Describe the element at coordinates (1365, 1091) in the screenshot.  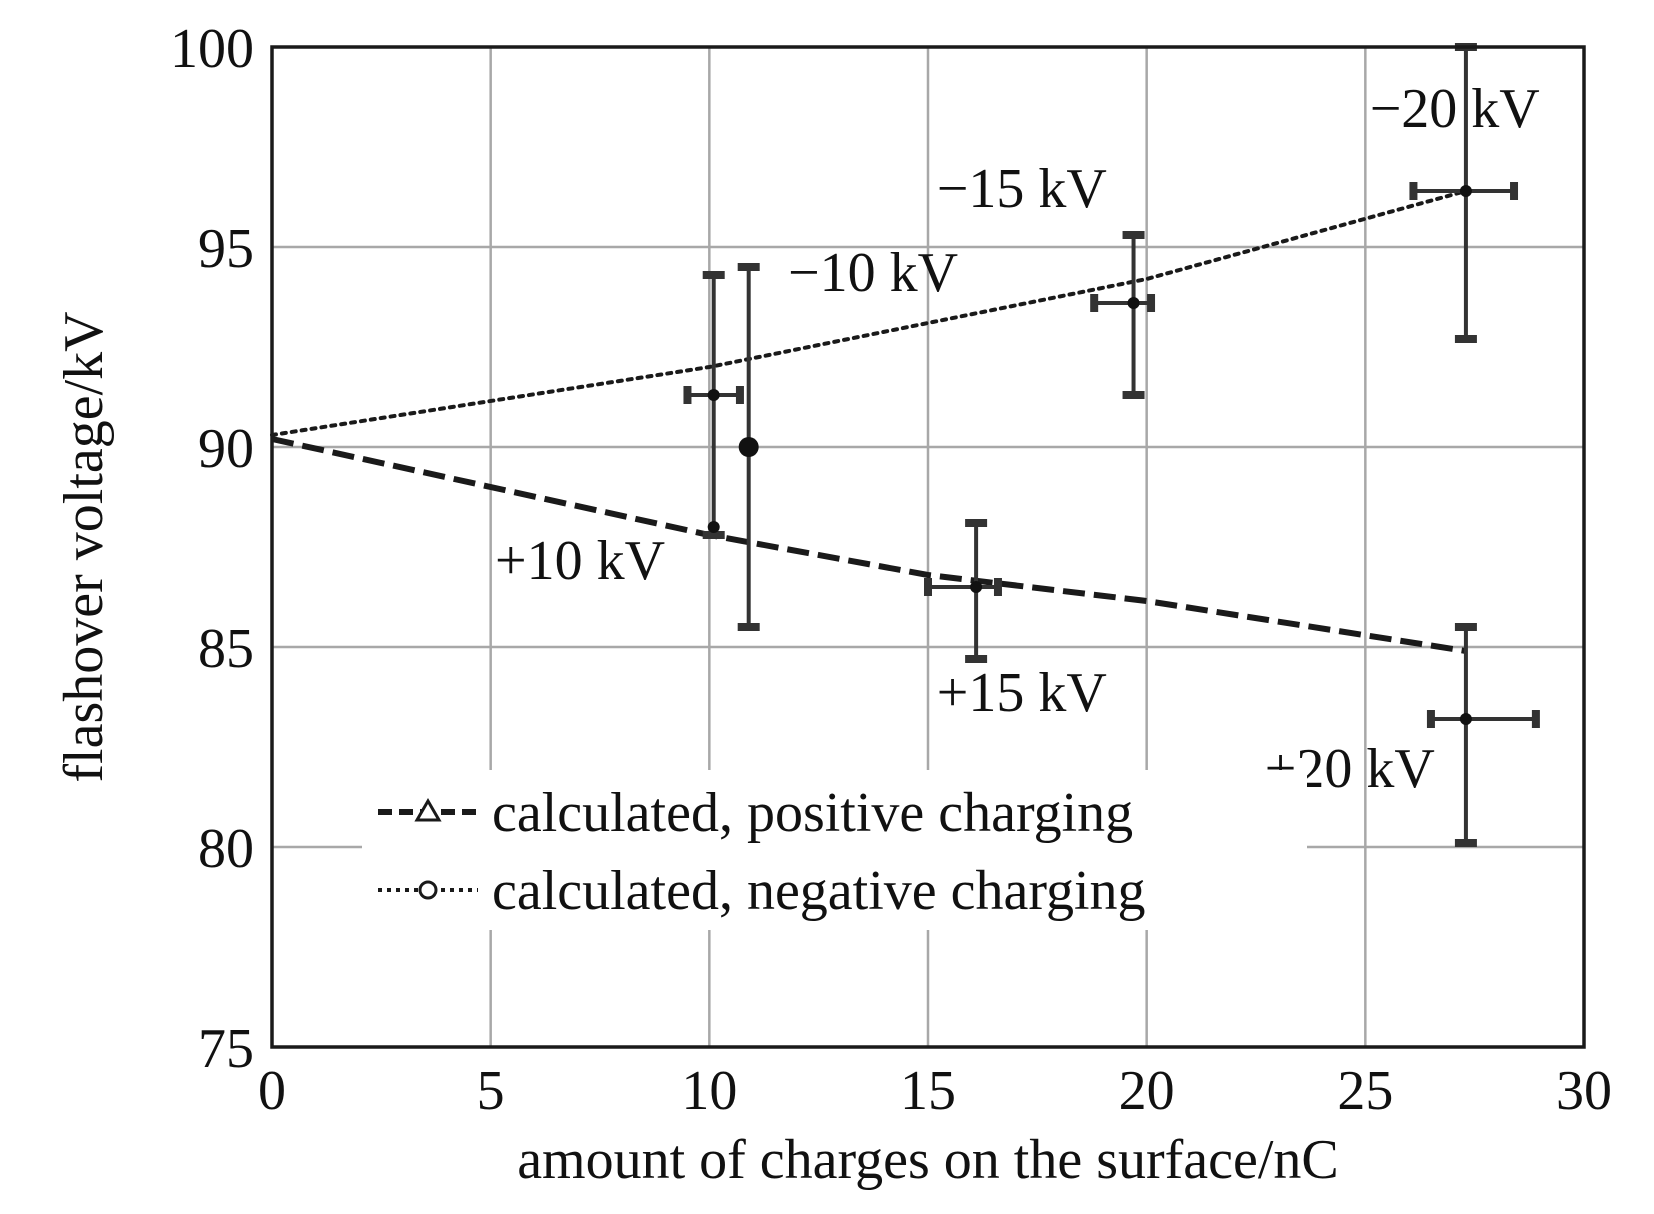
I see `x-tick-label: 25` at that location.